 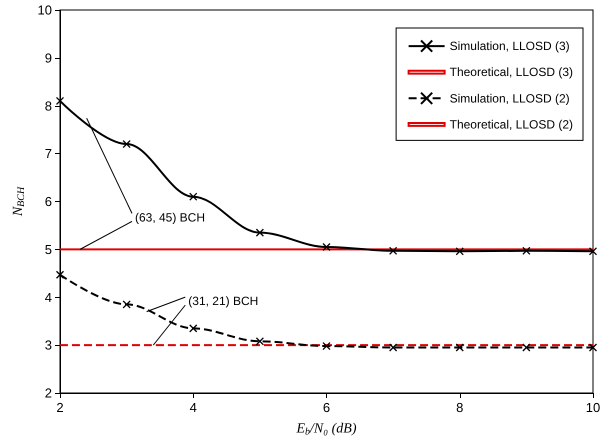 I want to click on legend-label: Theoretical, LLOSD (3), so click(x=512, y=72).